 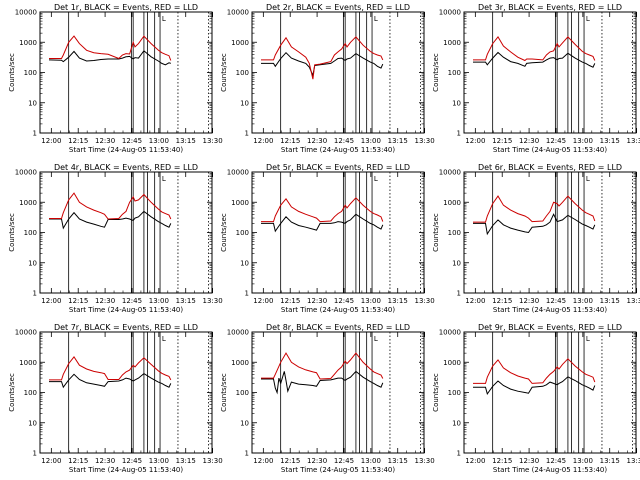 I want to click on panel-title: Det 8r, BLACK = Events, RED = LLD, so click(x=338, y=327).